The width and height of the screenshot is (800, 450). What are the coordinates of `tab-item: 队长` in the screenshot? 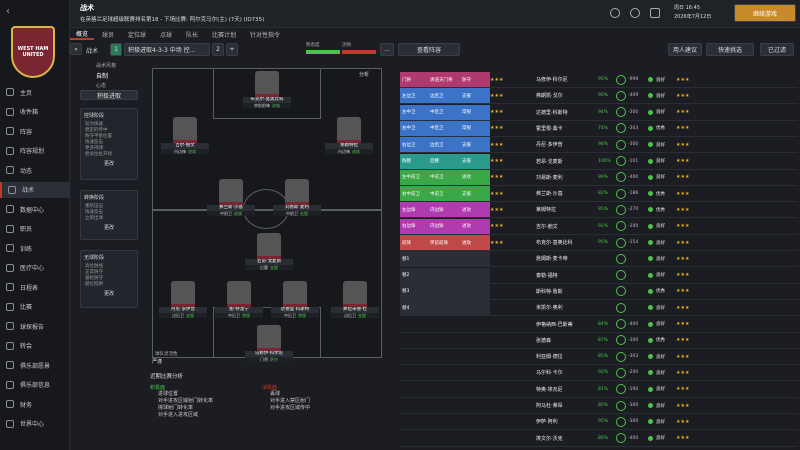 It's located at (192, 35).